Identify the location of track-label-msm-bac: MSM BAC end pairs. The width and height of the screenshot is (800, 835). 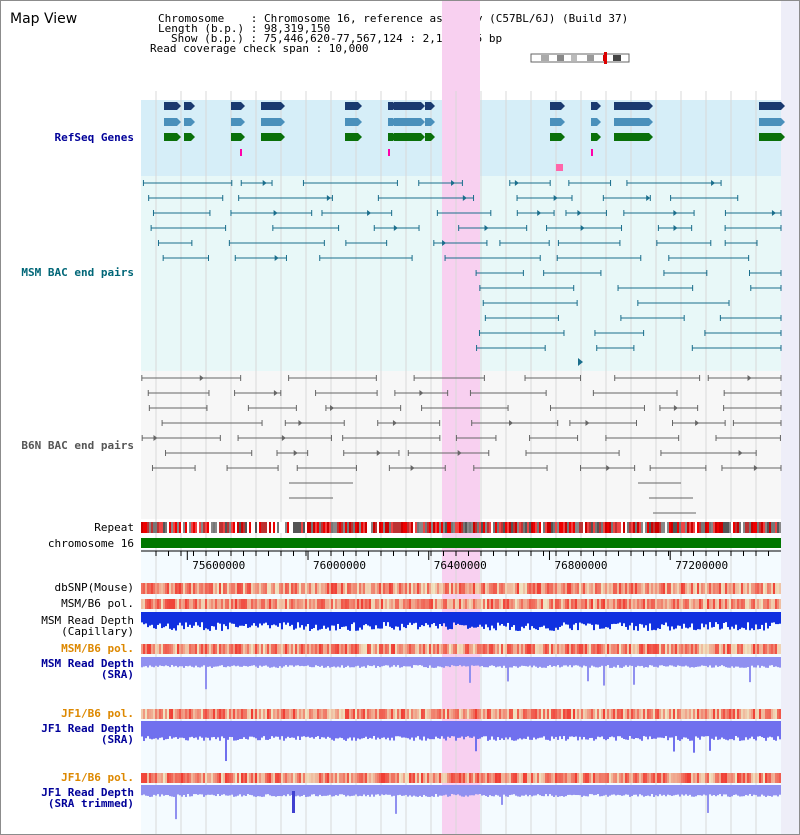
(77, 272).